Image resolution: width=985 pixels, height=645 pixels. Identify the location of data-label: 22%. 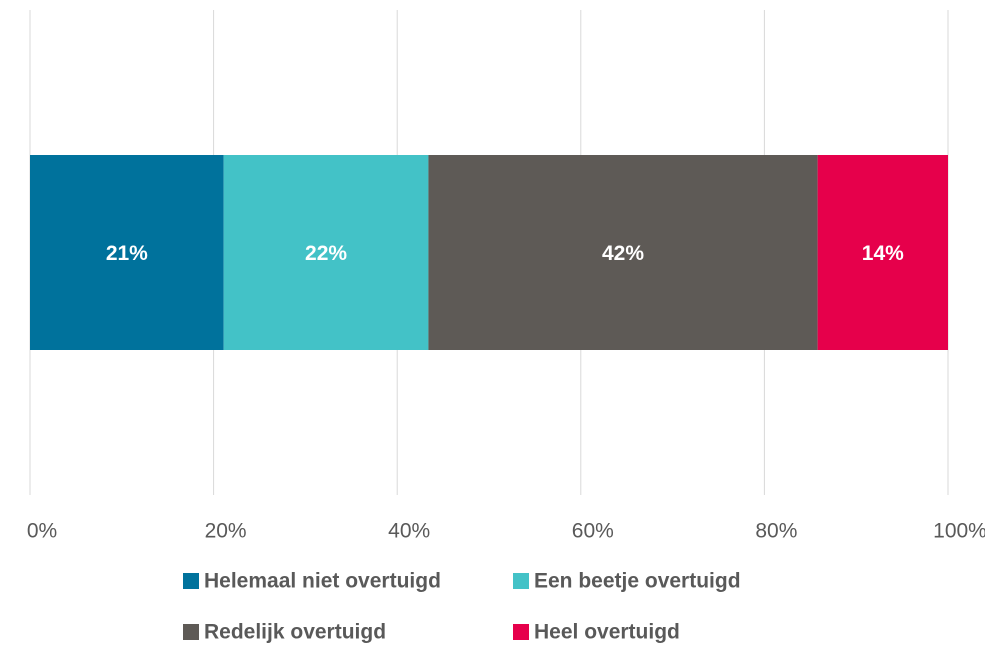
(326, 253).